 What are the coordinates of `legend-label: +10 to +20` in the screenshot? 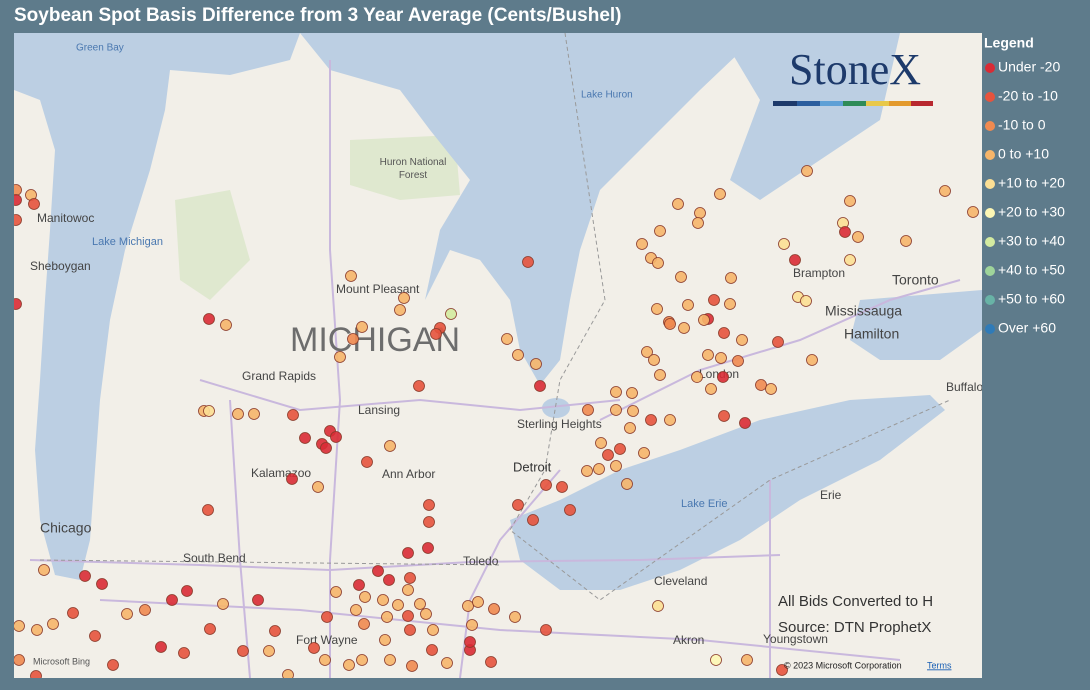 It's located at (1031, 183).